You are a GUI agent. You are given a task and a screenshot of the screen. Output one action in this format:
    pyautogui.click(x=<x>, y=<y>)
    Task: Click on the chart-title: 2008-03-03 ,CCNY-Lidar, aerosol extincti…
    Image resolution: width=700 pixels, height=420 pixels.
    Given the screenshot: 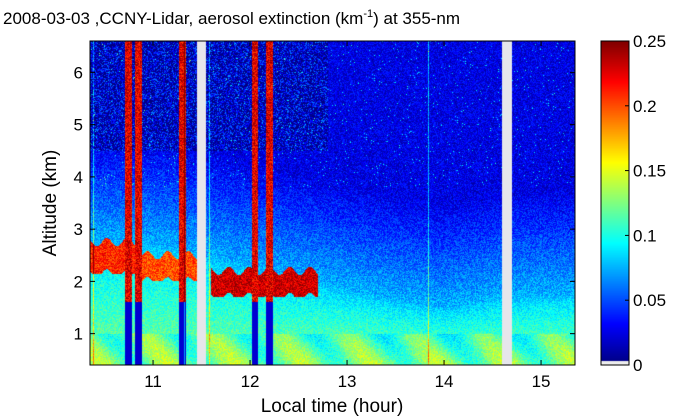 What is the action you would take?
    pyautogui.click(x=231, y=18)
    